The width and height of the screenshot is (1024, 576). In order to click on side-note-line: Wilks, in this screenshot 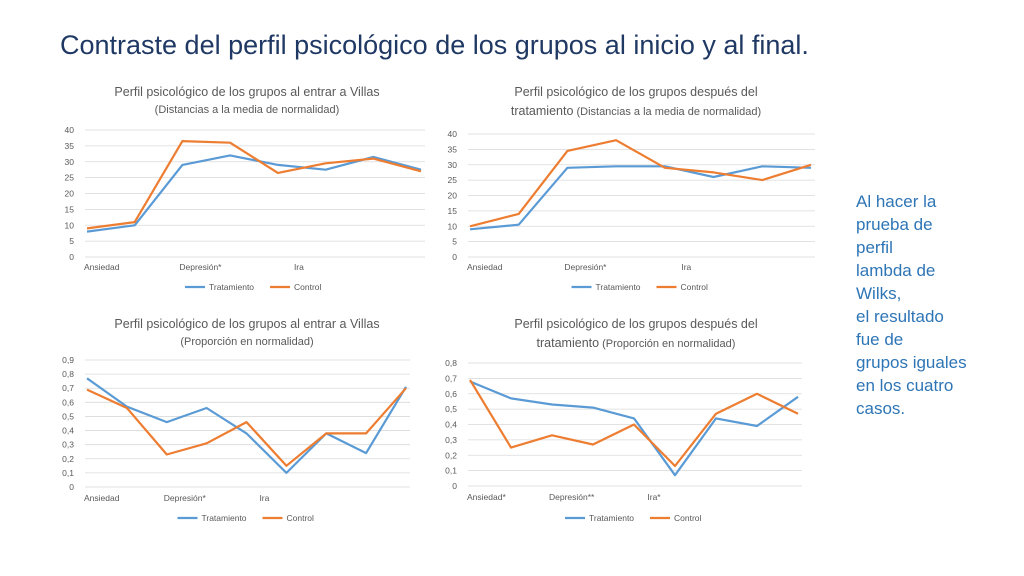, I will do `click(879, 293)`.